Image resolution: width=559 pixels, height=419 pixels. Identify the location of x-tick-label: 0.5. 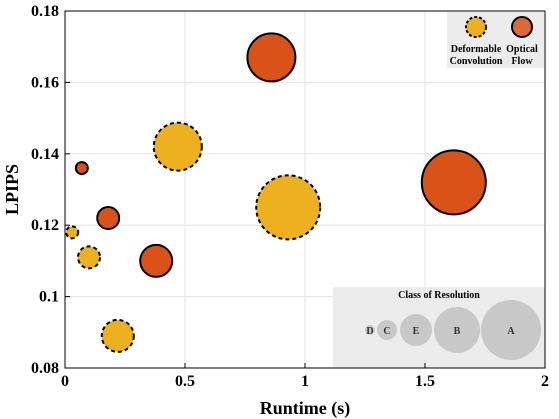
(185, 381).